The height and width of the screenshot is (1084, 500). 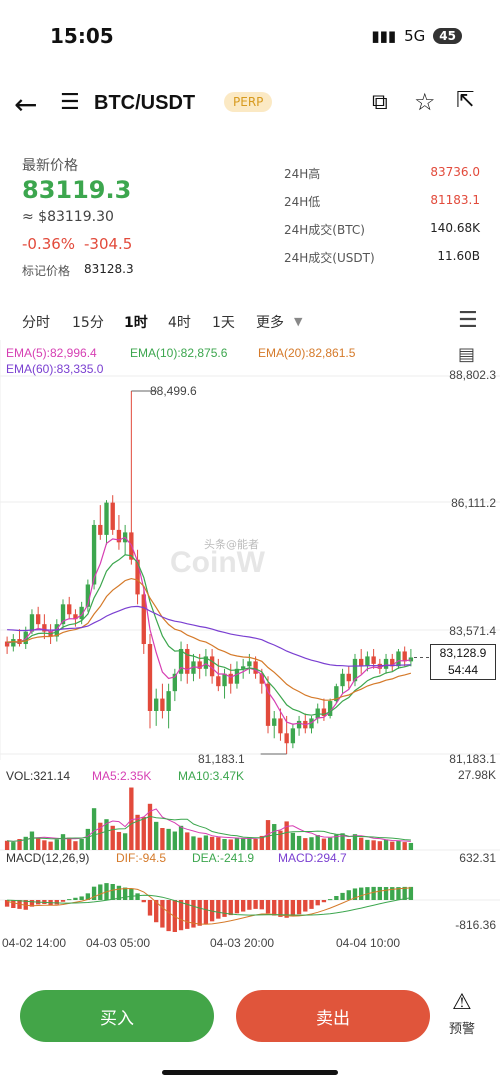 I want to click on tab-more: 更多, so click(x=270, y=323).